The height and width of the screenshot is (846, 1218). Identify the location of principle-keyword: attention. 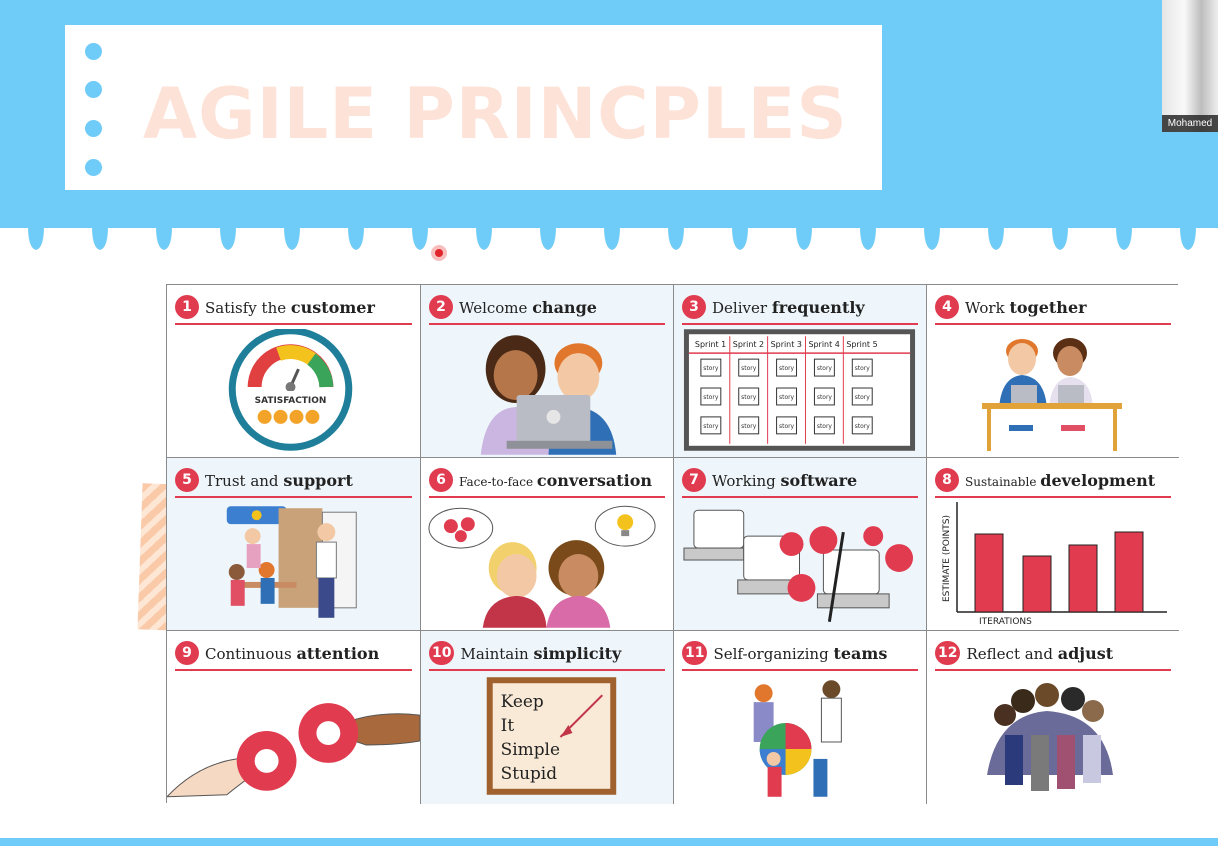
(338, 653).